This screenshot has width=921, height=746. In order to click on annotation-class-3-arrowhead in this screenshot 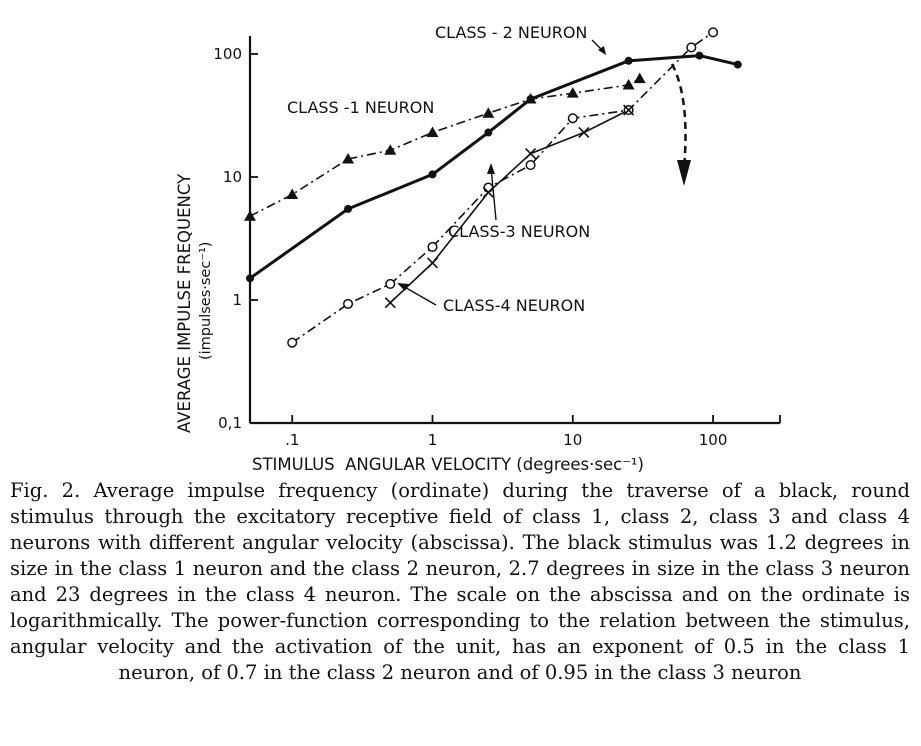, I will do `click(491, 168)`.